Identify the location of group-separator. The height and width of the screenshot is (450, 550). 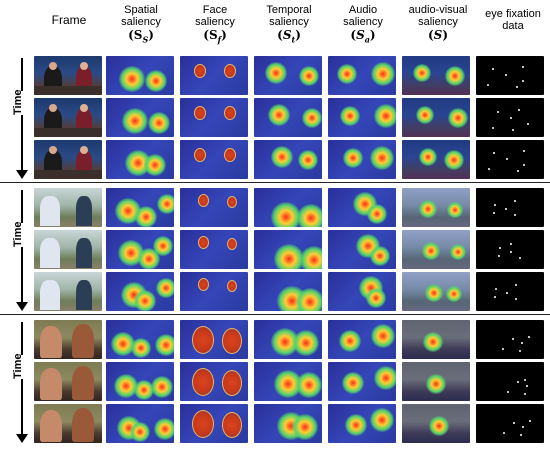
(275, 182).